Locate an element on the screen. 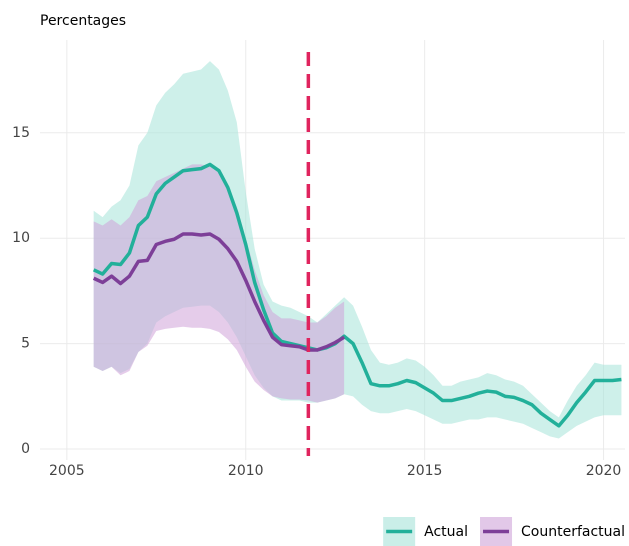 The image size is (629, 546). y-tick-label: 15 is located at coordinates (21, 133).